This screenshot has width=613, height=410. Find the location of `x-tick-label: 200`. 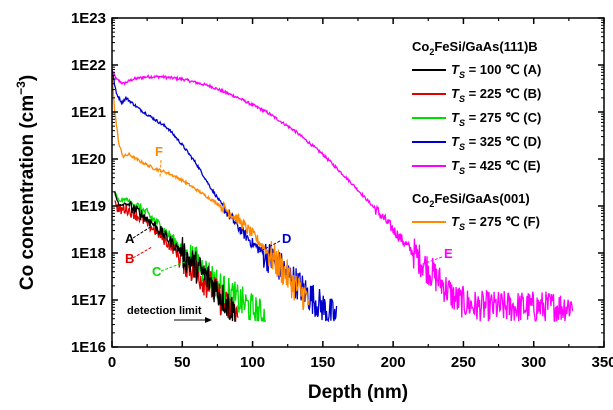

x-tick-label: 200 is located at coordinates (393, 362).